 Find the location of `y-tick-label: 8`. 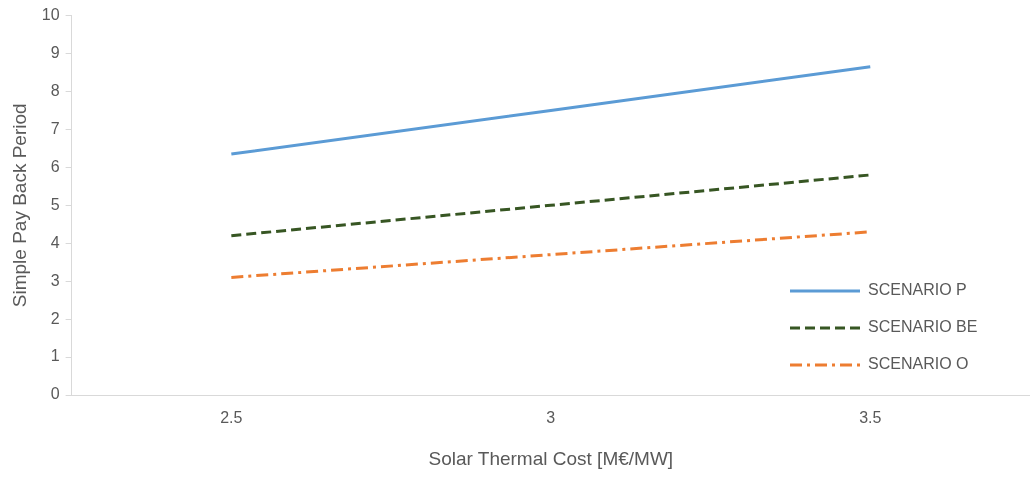

y-tick-label: 8 is located at coordinates (55, 90).